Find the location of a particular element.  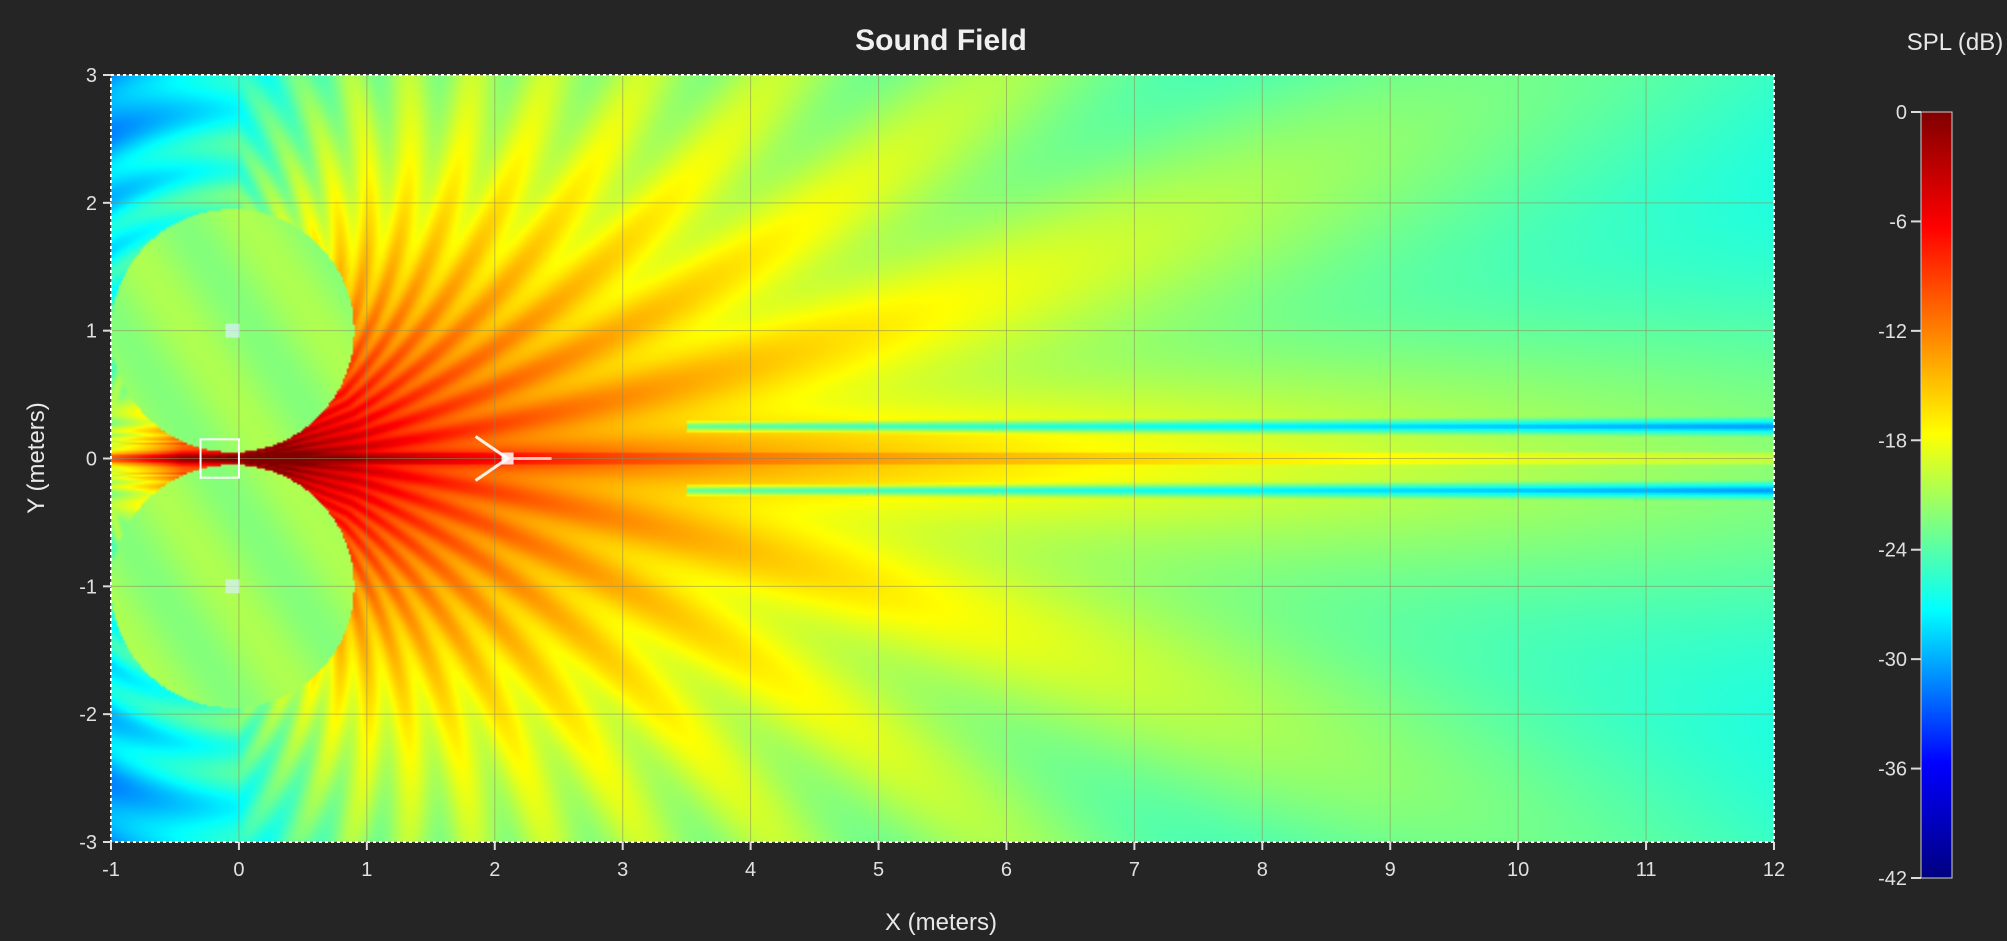

x-axis: -1 0 1 2 3 4 5 6 7 8 9 10 11 12 is located at coordinates (943, 861).